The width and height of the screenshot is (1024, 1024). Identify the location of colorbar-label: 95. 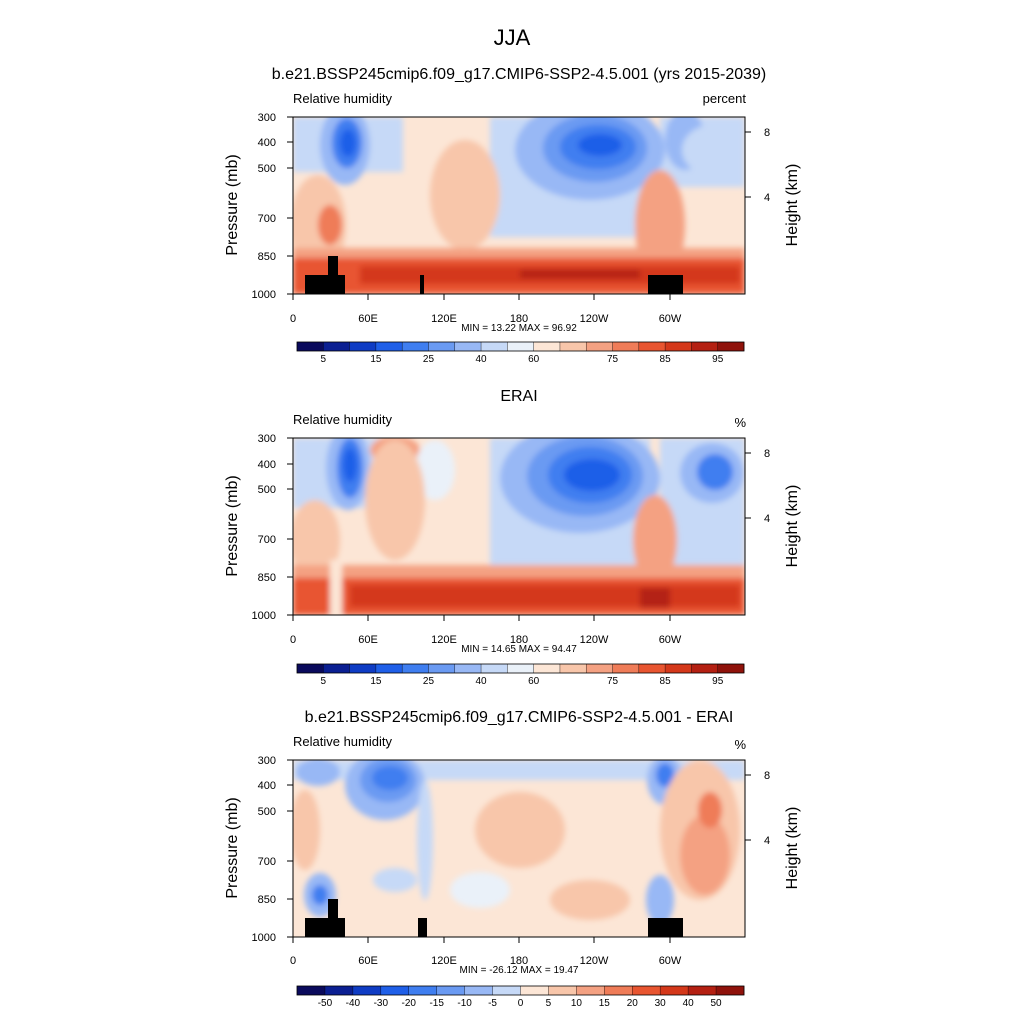
(718, 681).